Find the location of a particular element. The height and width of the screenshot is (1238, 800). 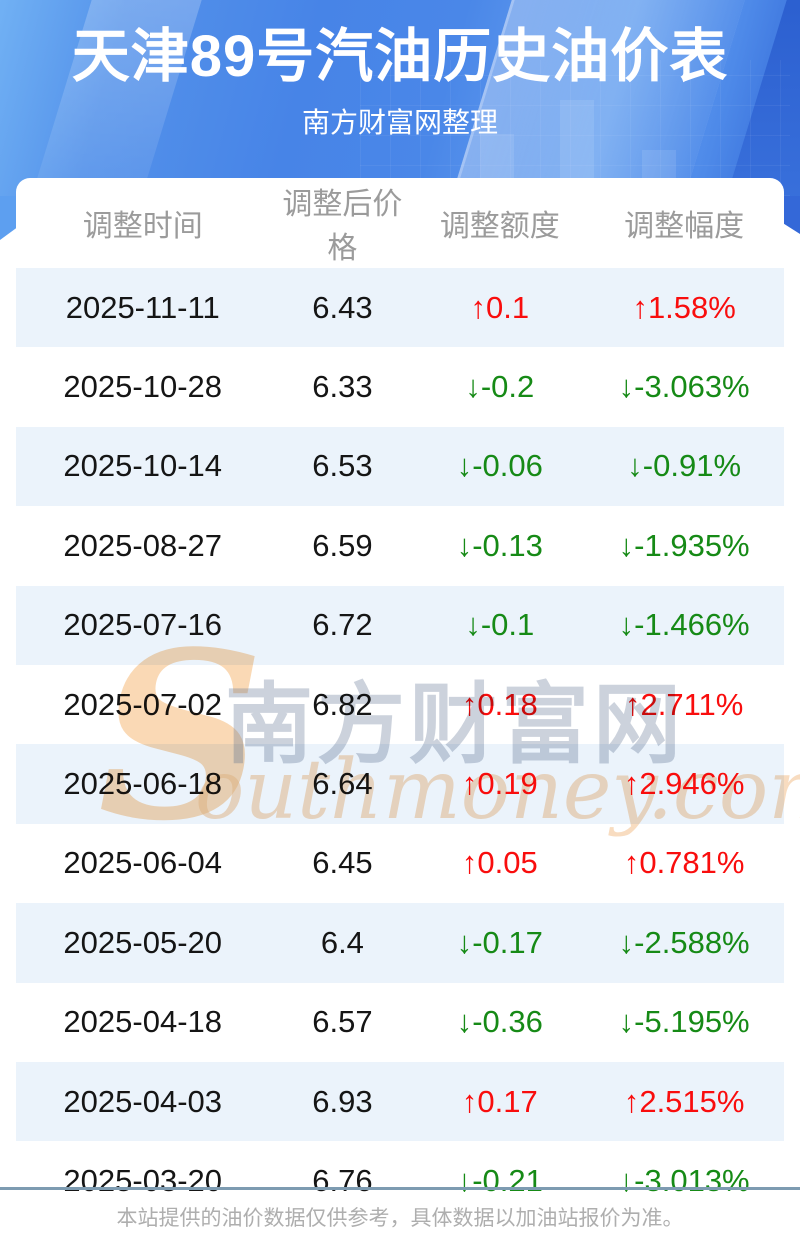

price-cell: 6.59 is located at coordinates (342, 545).